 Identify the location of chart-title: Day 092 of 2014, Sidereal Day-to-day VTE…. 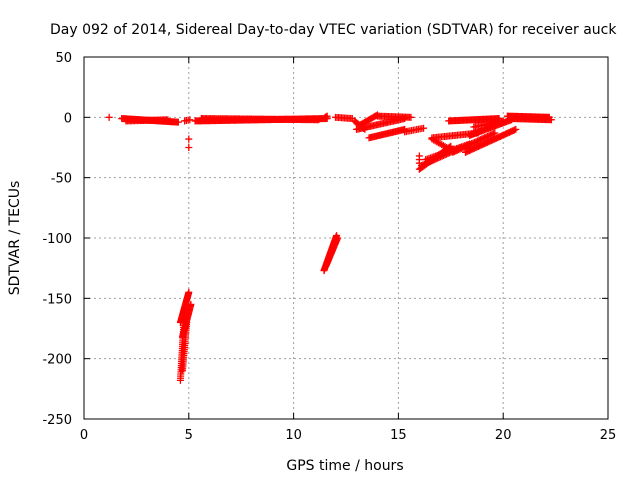
(333, 30).